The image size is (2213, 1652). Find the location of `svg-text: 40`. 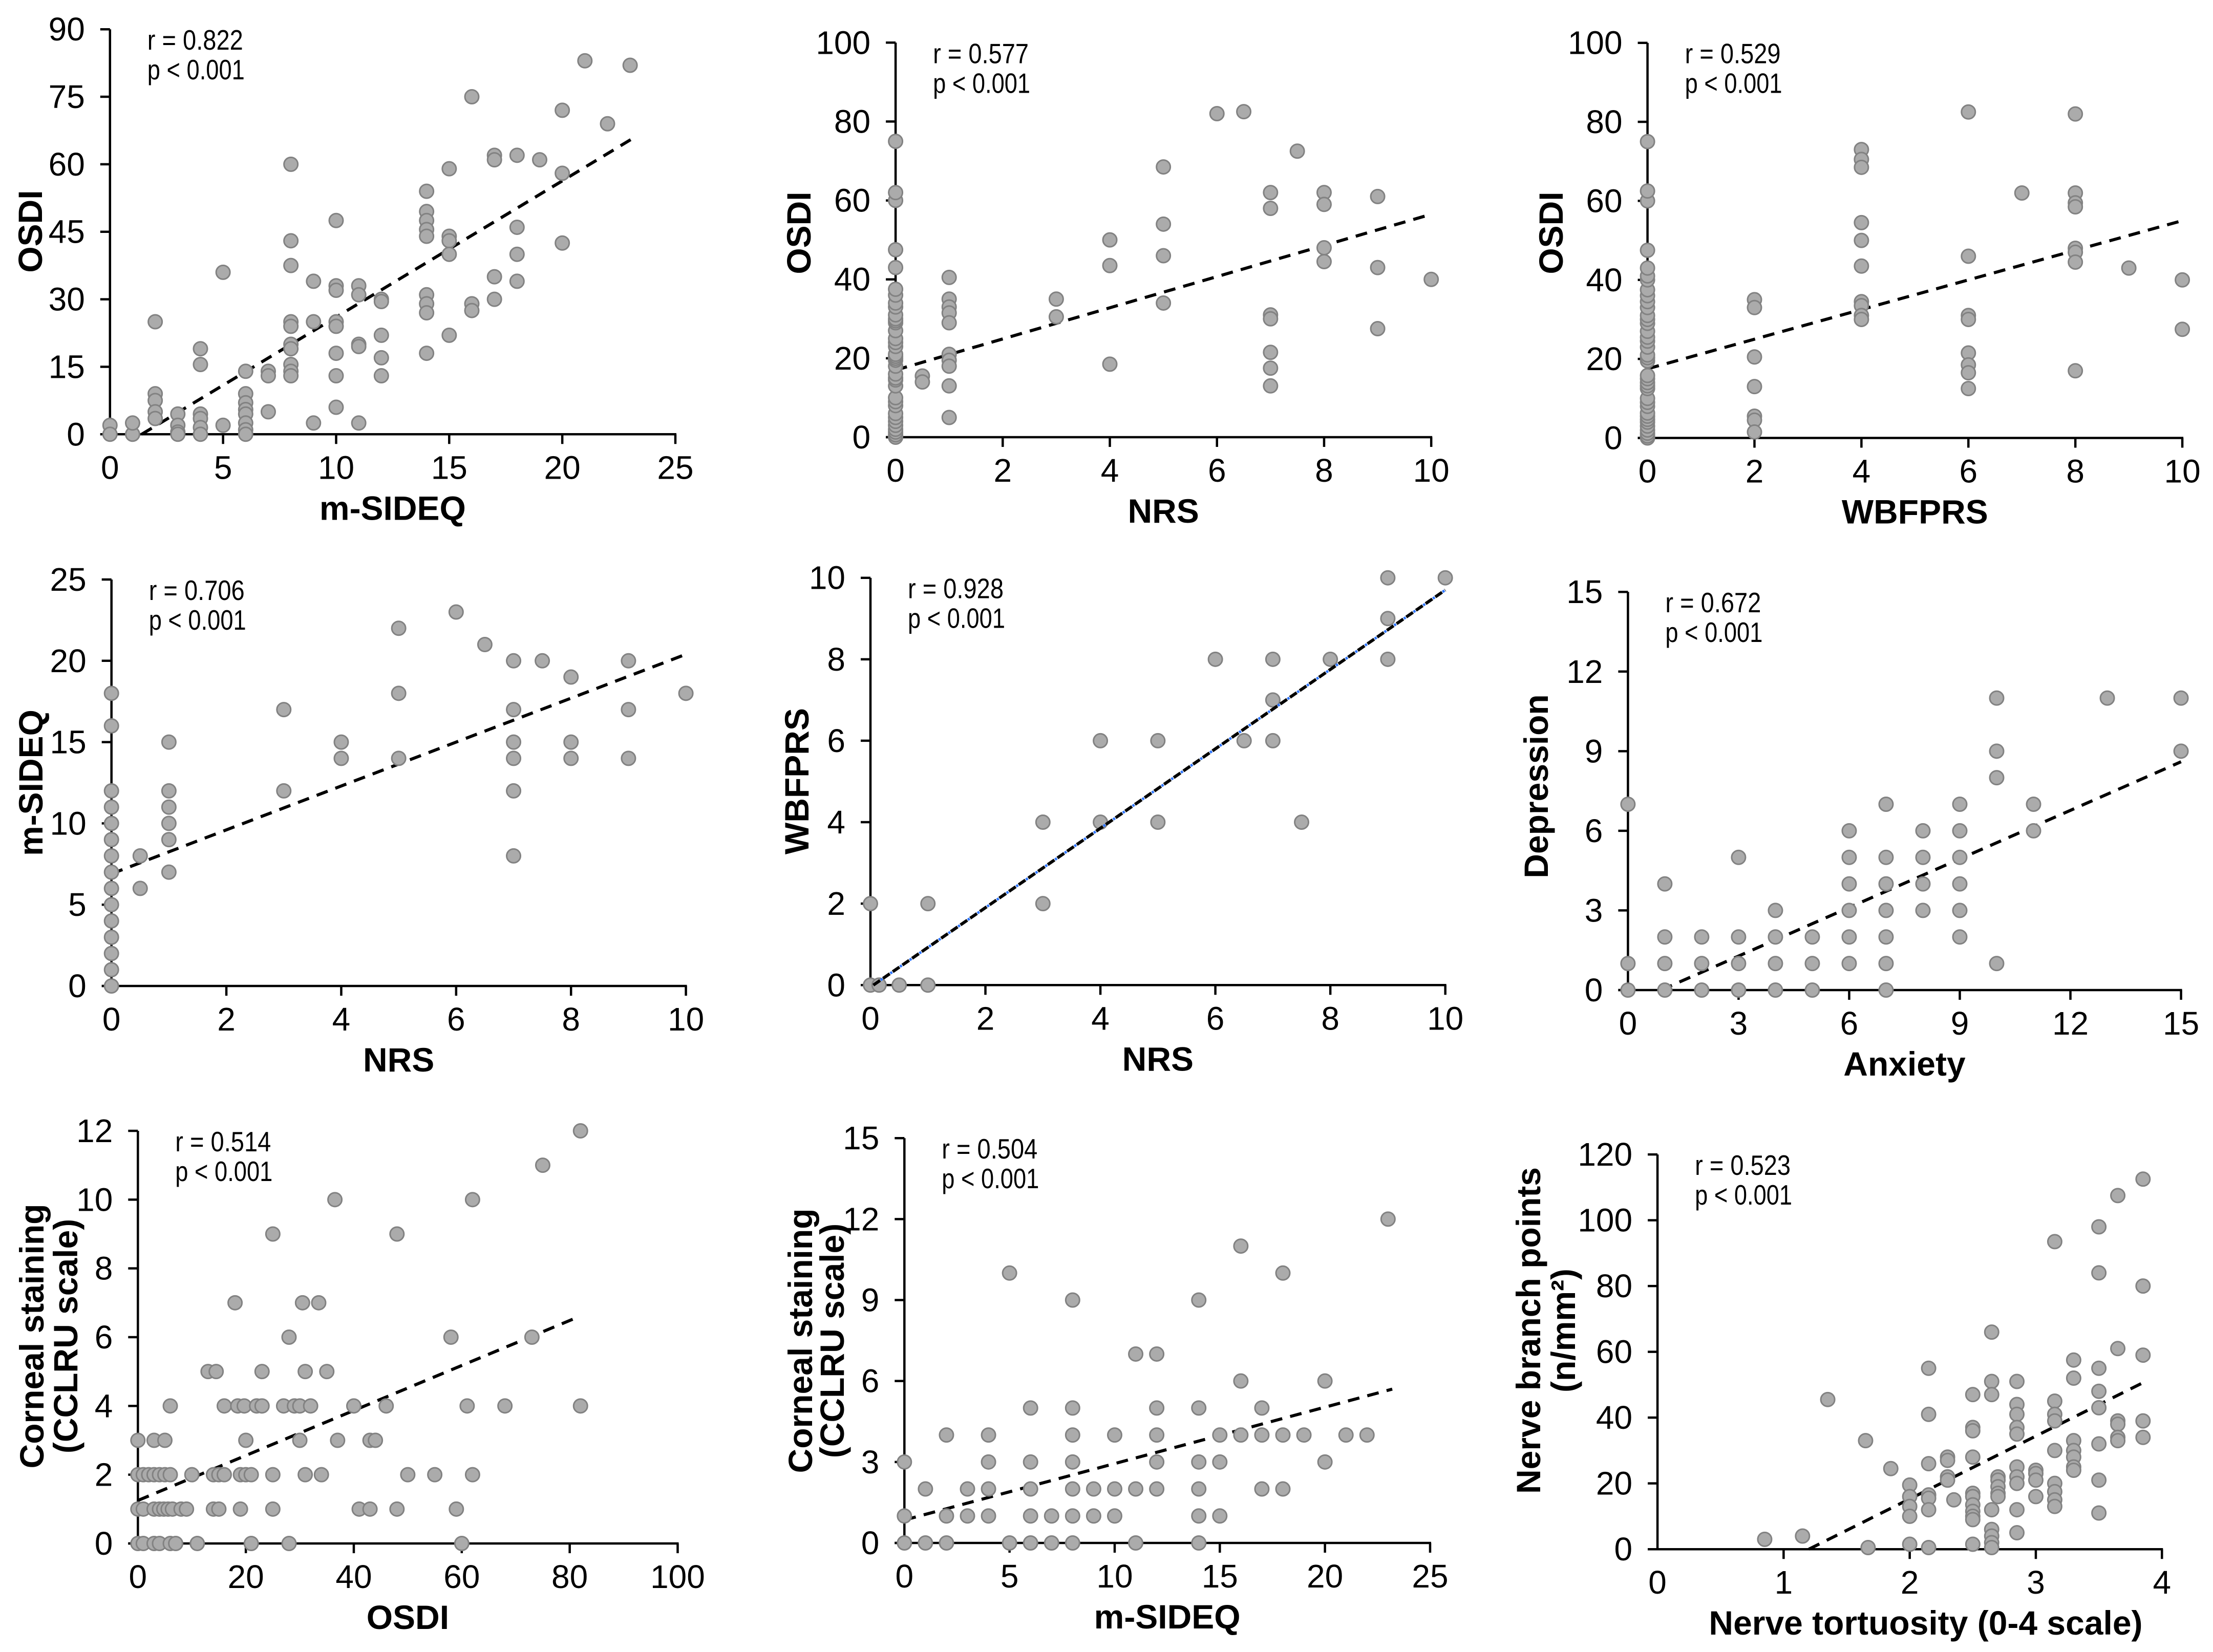

svg-text: 40 is located at coordinates (353, 1576).